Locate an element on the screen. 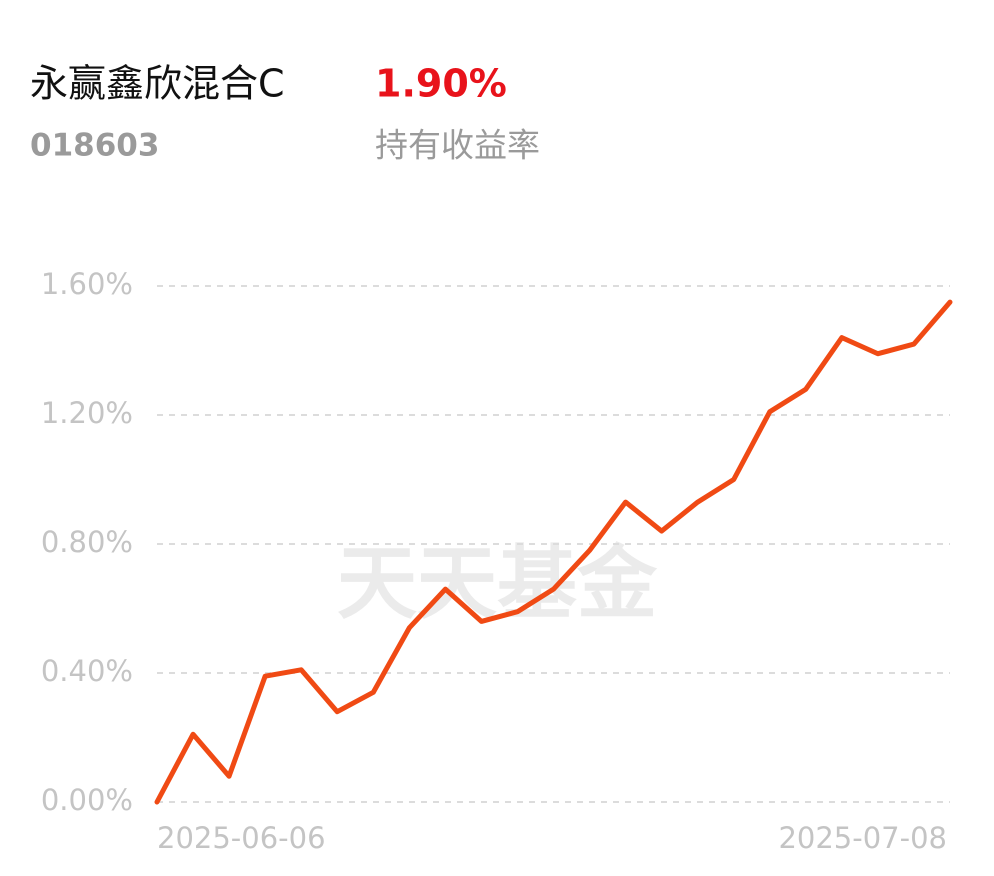 The width and height of the screenshot is (994, 876). fund-name: 永赢鑫欣混合C is located at coordinates (157, 84).